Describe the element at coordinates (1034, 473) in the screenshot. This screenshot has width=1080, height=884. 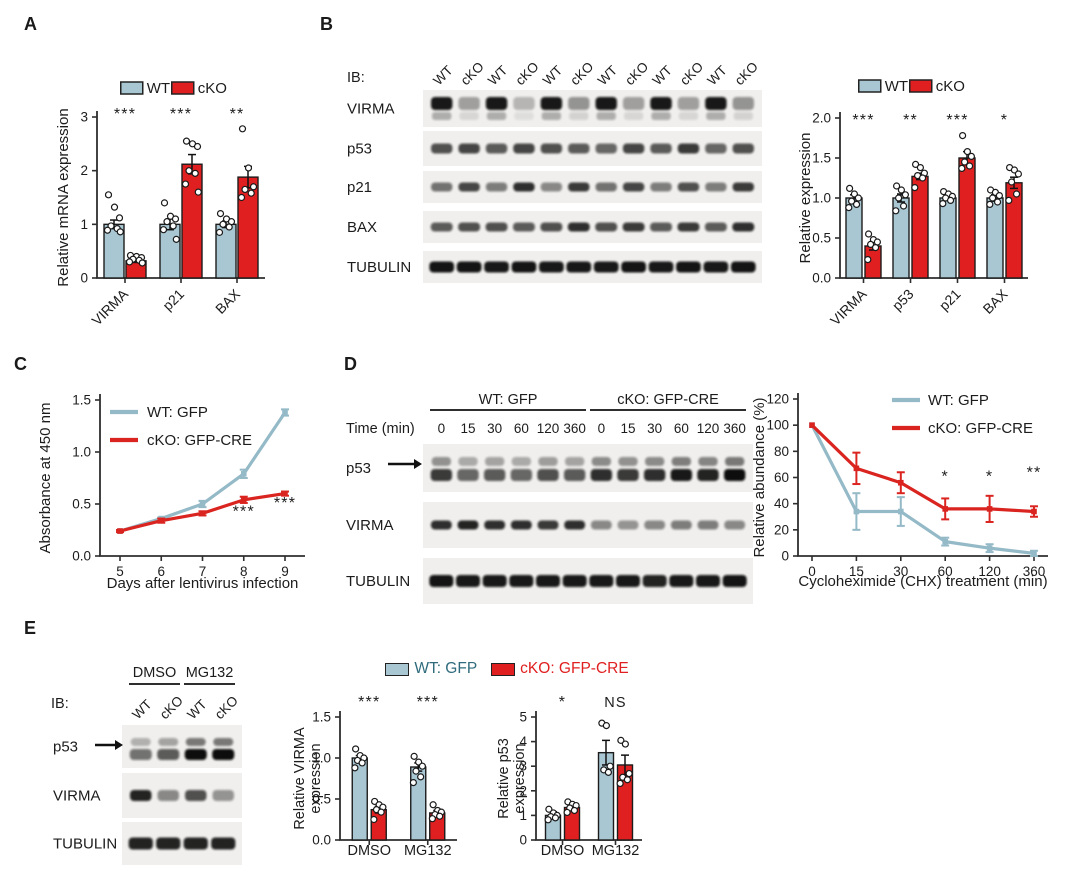
I see `significance-mark: **` at that location.